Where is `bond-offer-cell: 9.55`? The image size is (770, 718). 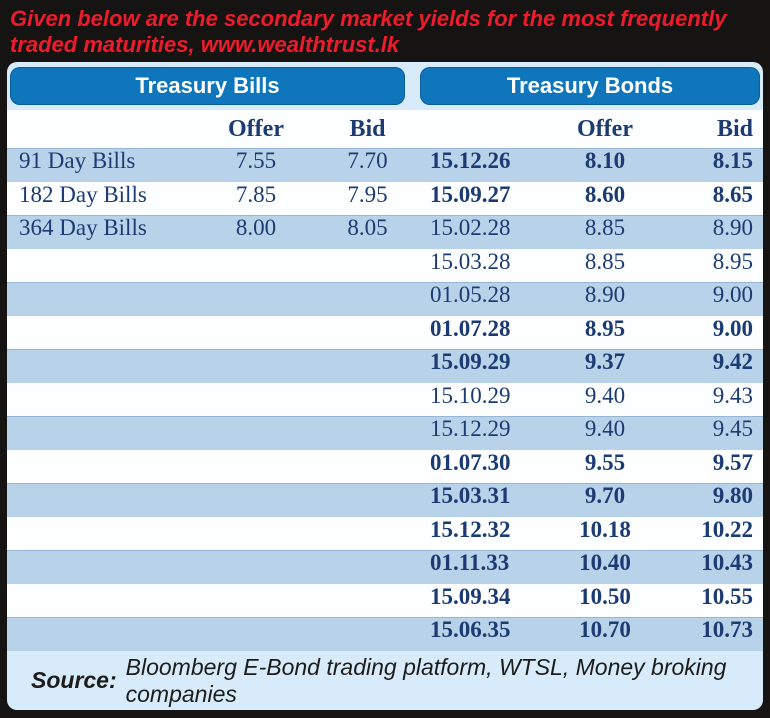
bond-offer-cell: 9.55 is located at coordinates (605, 462).